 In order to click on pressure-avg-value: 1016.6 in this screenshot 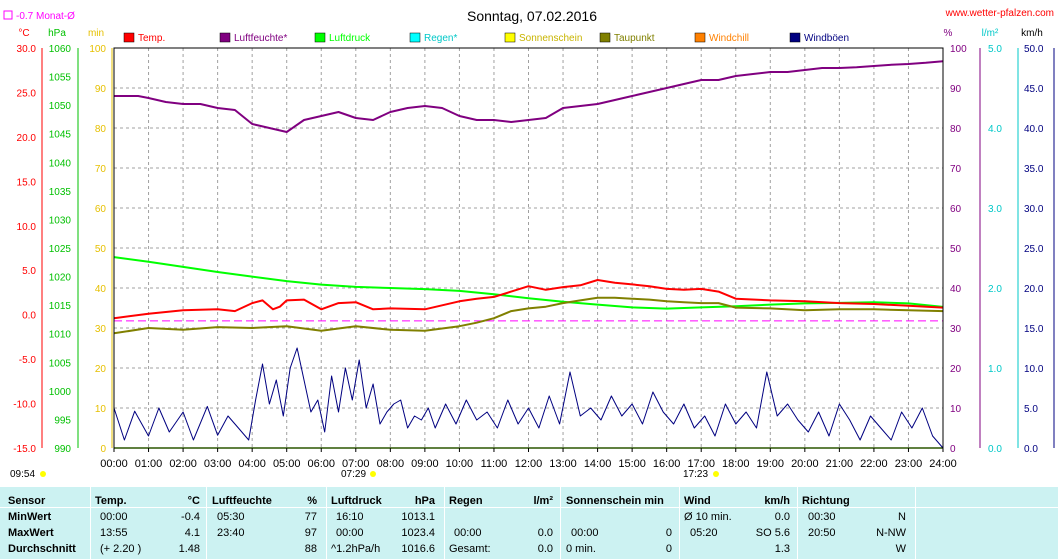, I will do `click(418, 549)`.